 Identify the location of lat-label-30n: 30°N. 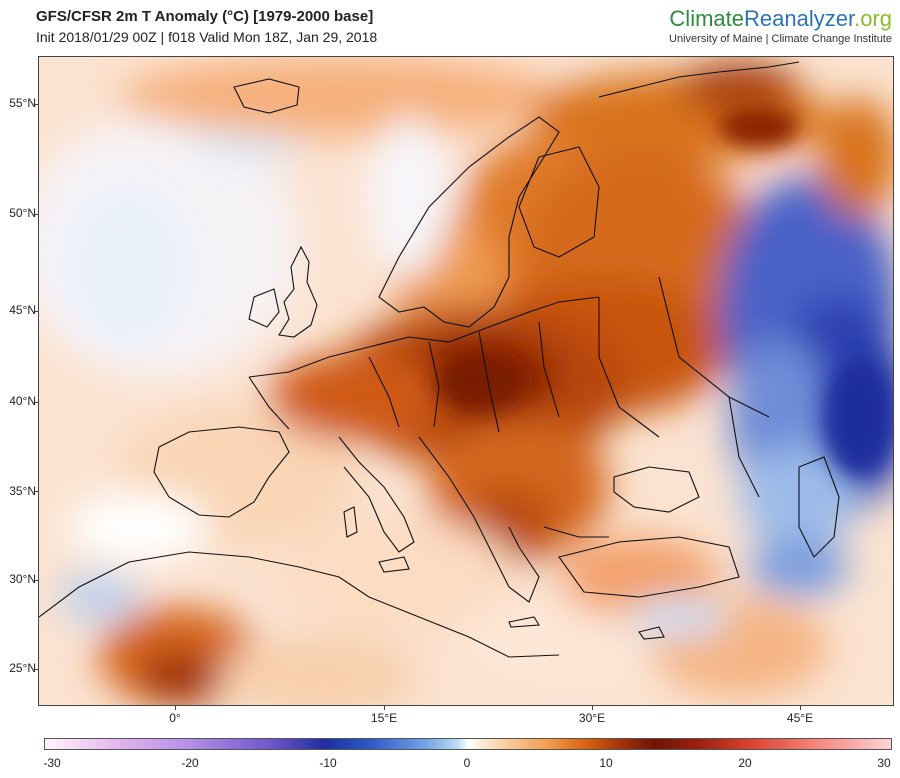
(22, 579).